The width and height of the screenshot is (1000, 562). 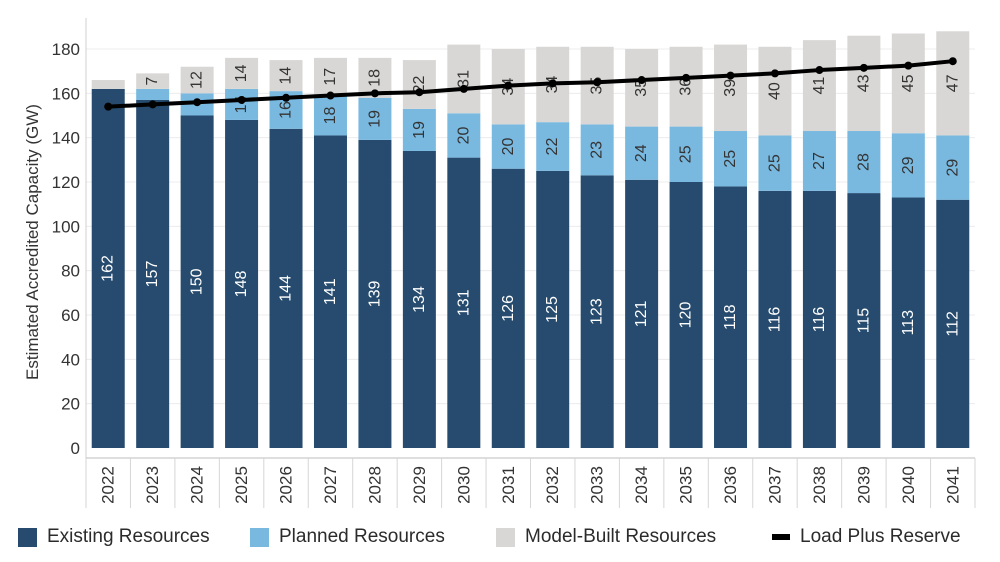 What do you see at coordinates (819, 70) in the screenshot?
I see `load-plus-reserve-point-2038` at bounding box center [819, 70].